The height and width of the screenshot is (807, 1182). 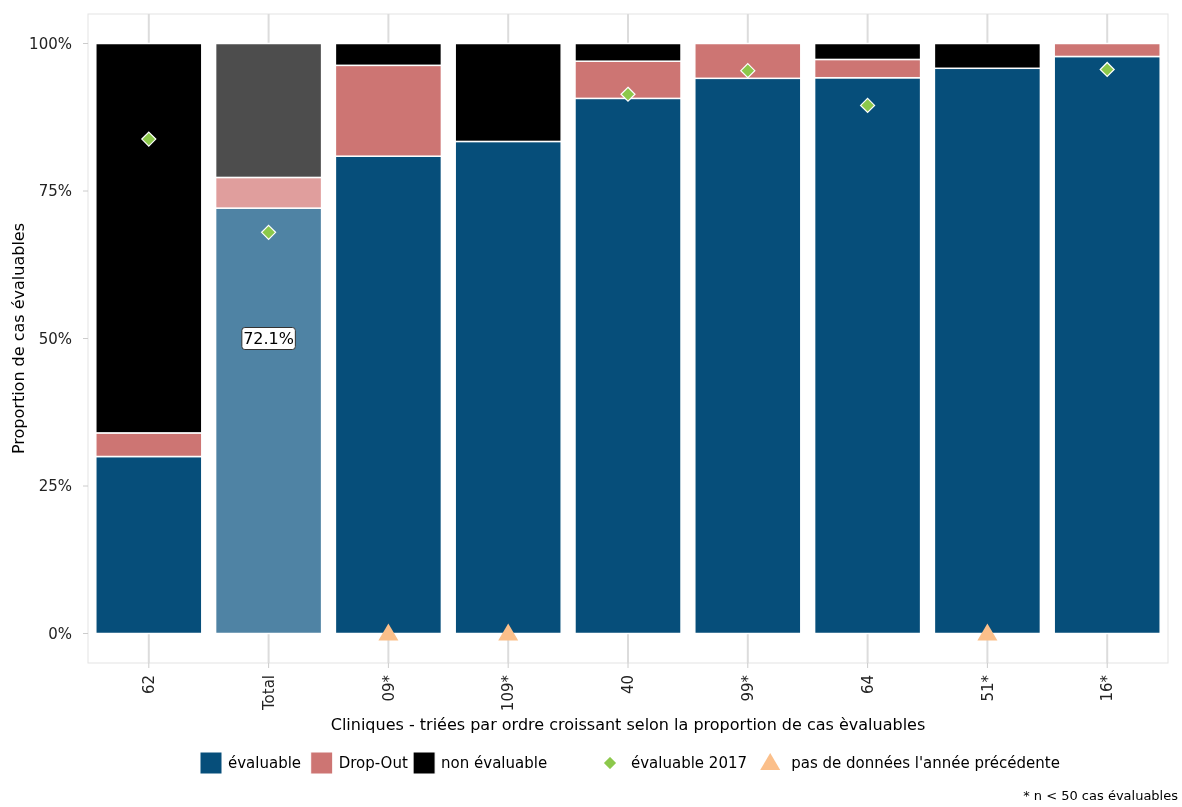 What do you see at coordinates (925, 763) in the screenshot?
I see `legend-label: pas de données l'année précédente` at bounding box center [925, 763].